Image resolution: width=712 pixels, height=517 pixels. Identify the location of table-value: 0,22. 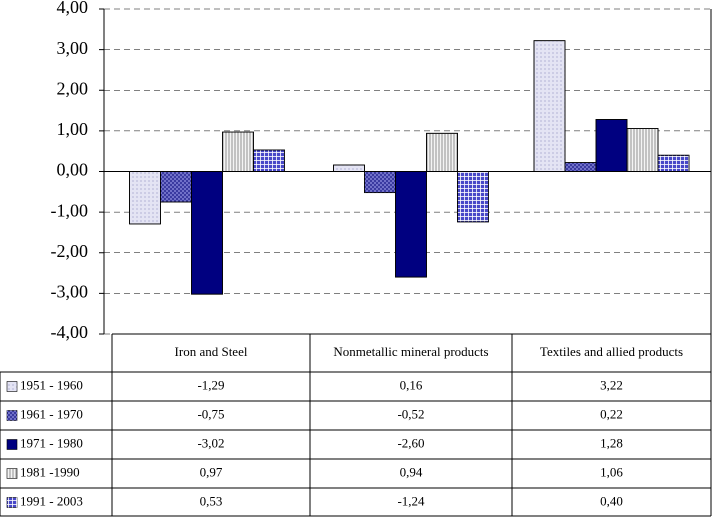
(611, 413).